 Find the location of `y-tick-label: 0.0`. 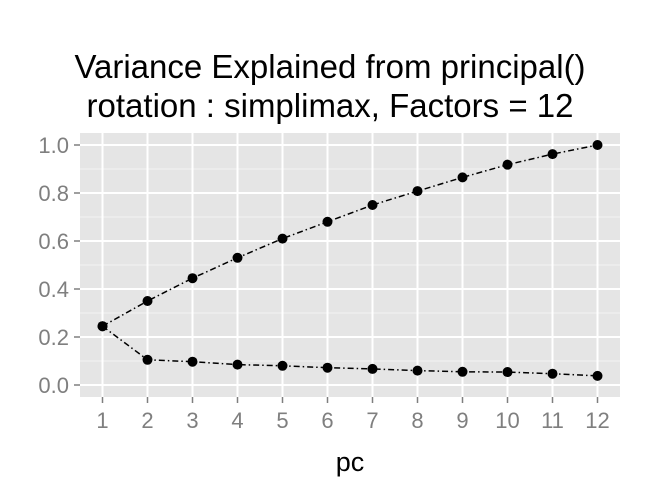

y-tick-label: 0.0 is located at coordinates (53, 385).